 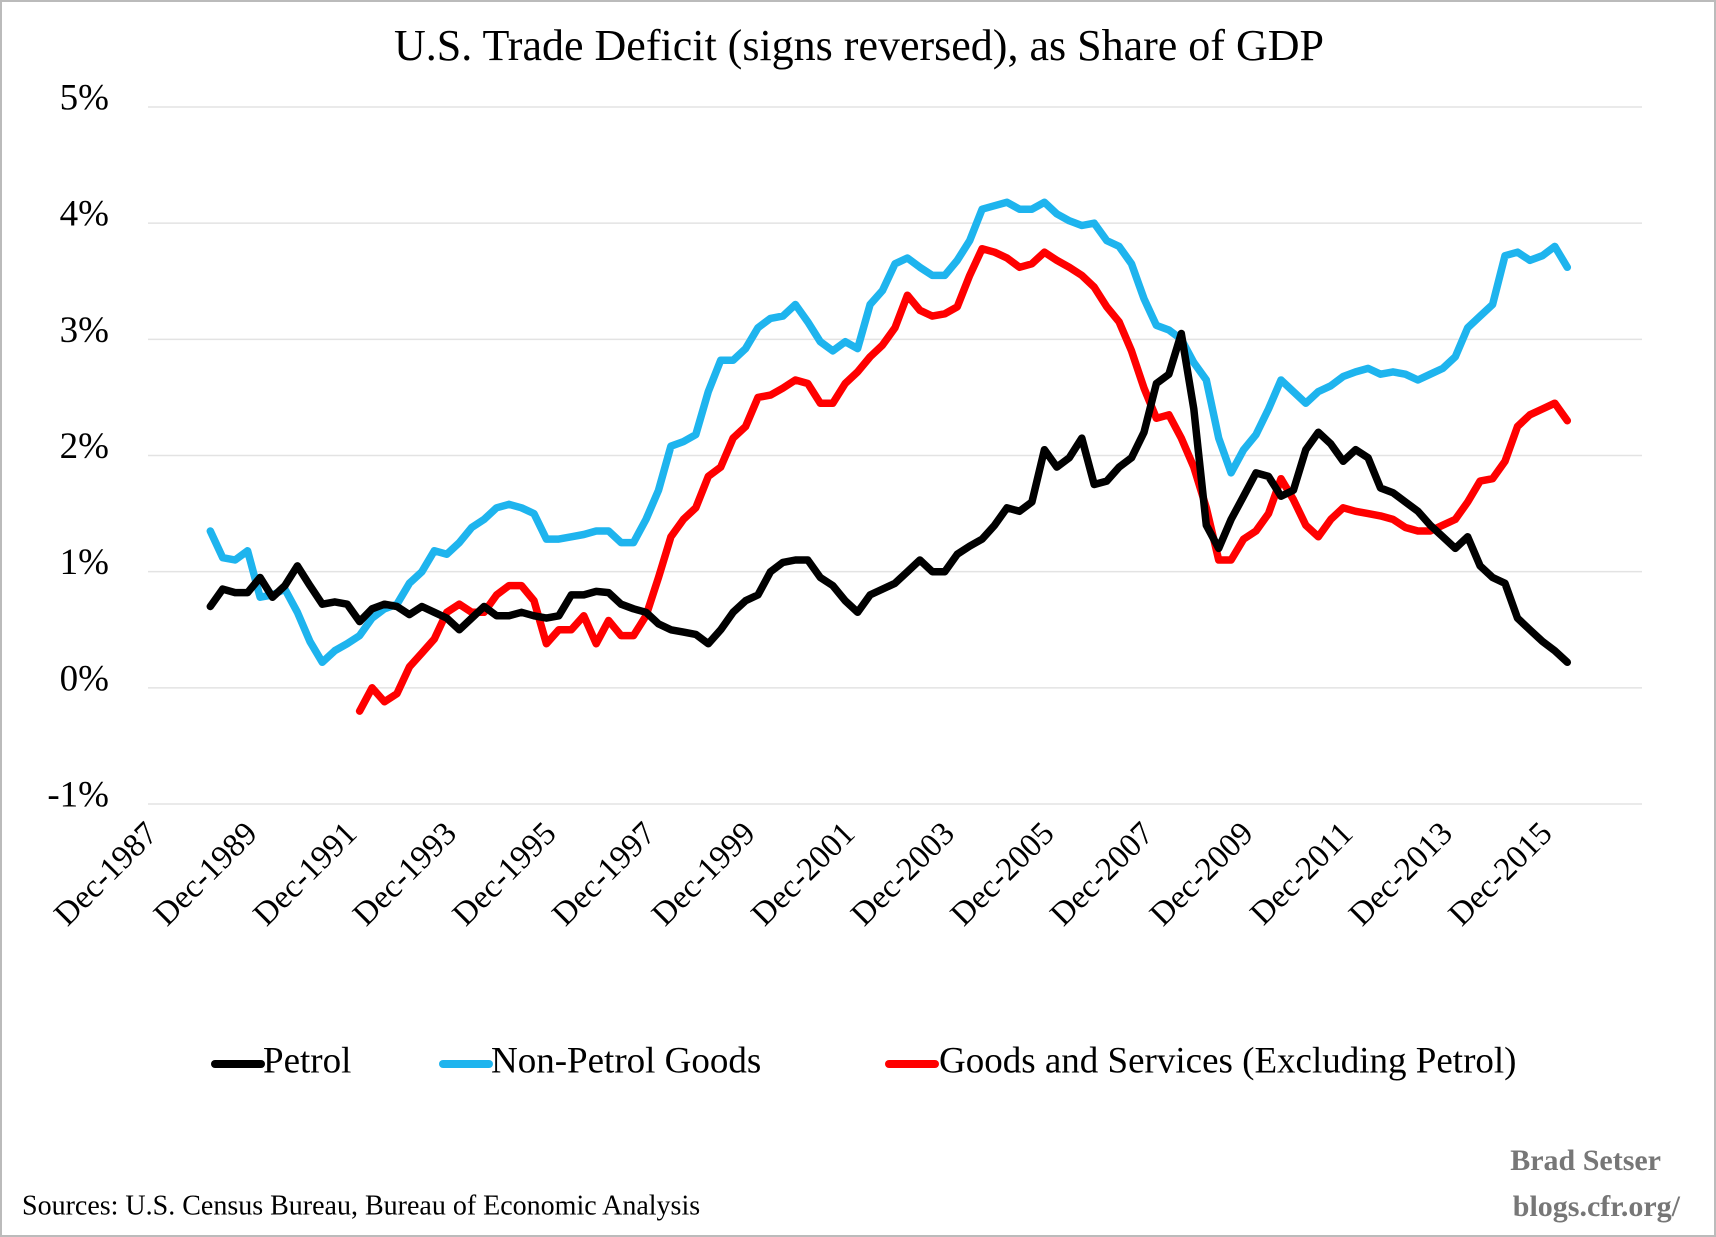 What do you see at coordinates (307, 1060) in the screenshot?
I see `legend-label: Petrol` at bounding box center [307, 1060].